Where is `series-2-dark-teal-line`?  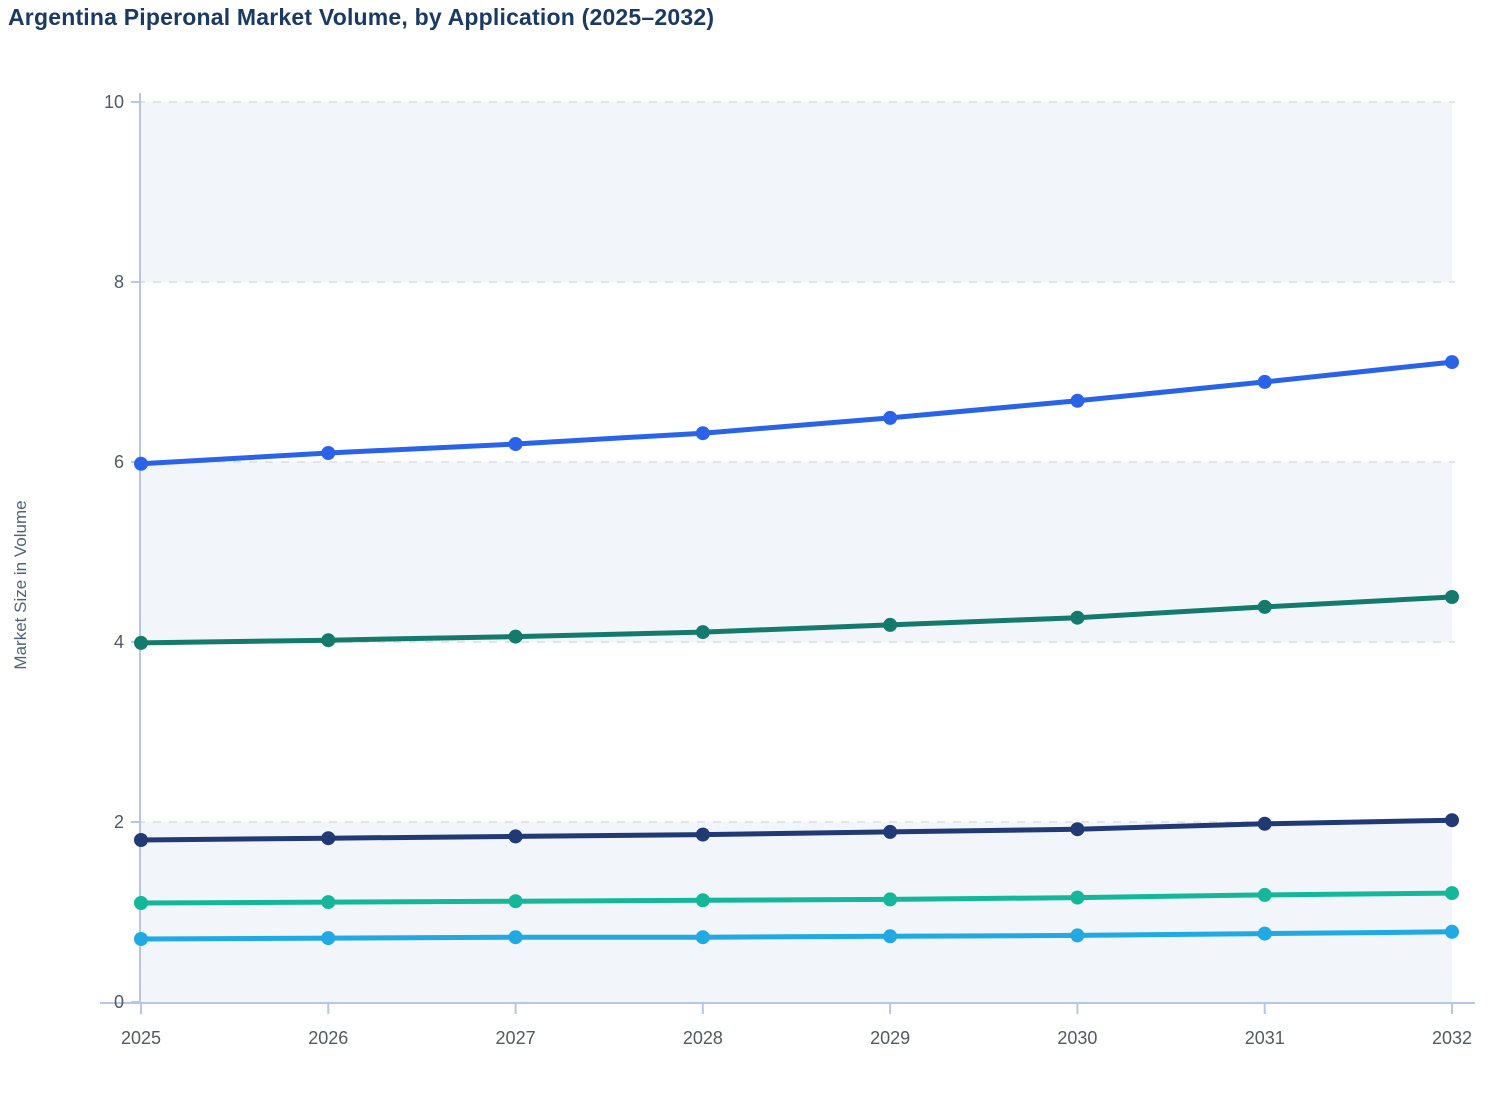
series-2-dark-teal-line is located at coordinates (796, 620).